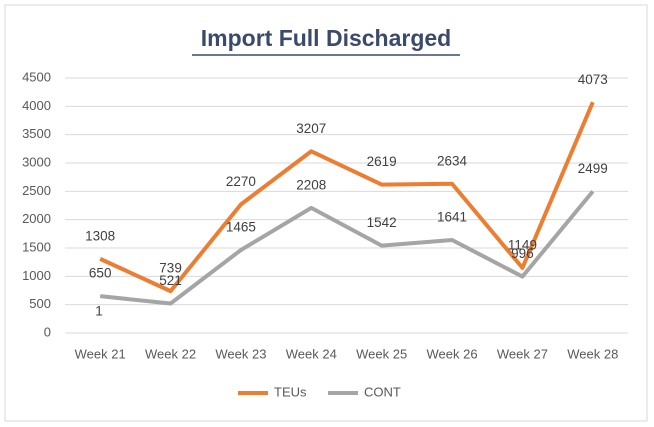 The height and width of the screenshot is (427, 654). Describe the element at coordinates (36, 76) in the screenshot. I see `y-tick-label: 4500` at that location.